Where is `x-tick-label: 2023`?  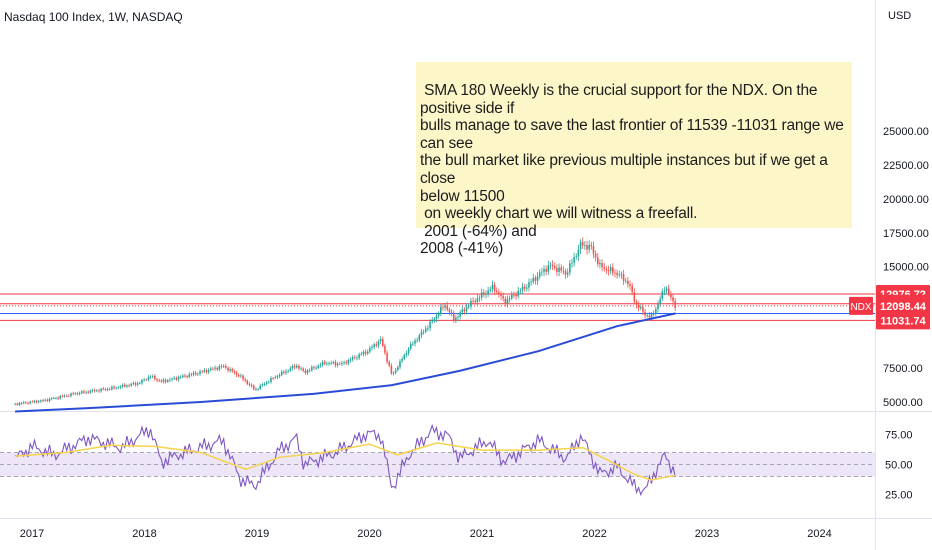 x-tick-label: 2023 is located at coordinates (707, 534).